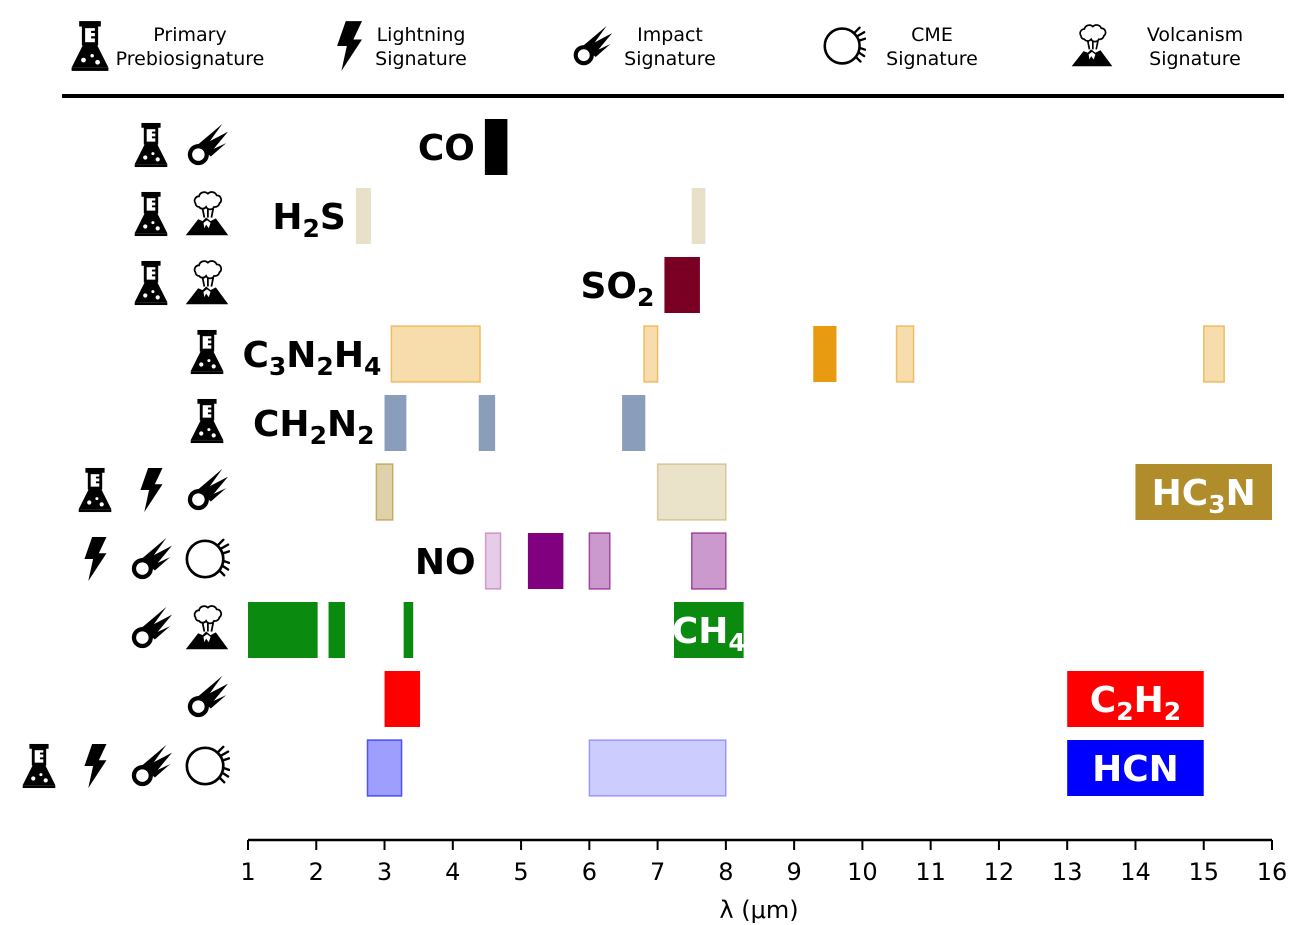 The image size is (1292, 925). I want to click on molecule-label-hcn: HCN, so click(1135, 769).